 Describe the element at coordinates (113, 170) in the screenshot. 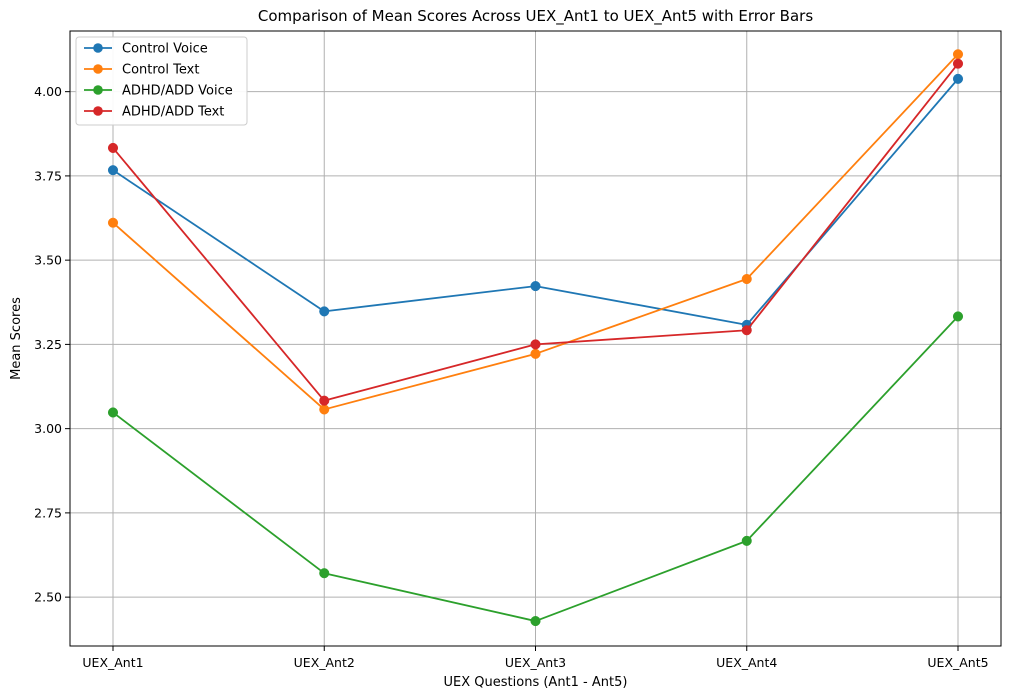

I see `data-point-control-voice-uex-ant1` at that location.